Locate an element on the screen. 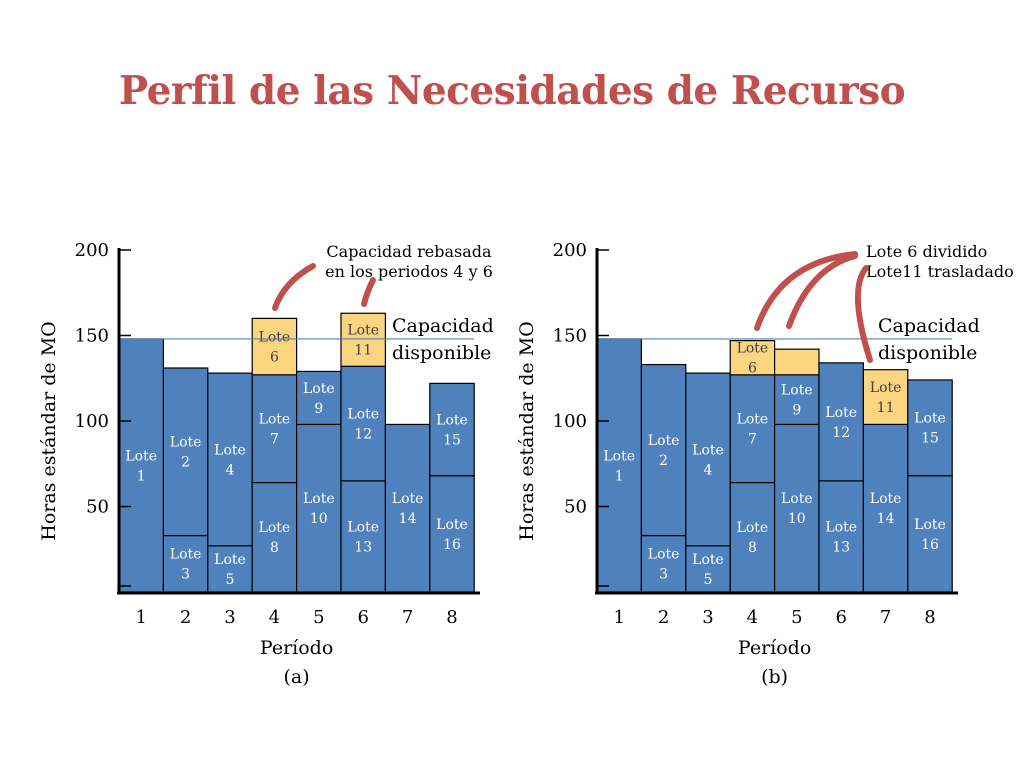  bar-label-period-4: 6 is located at coordinates (752, 369).